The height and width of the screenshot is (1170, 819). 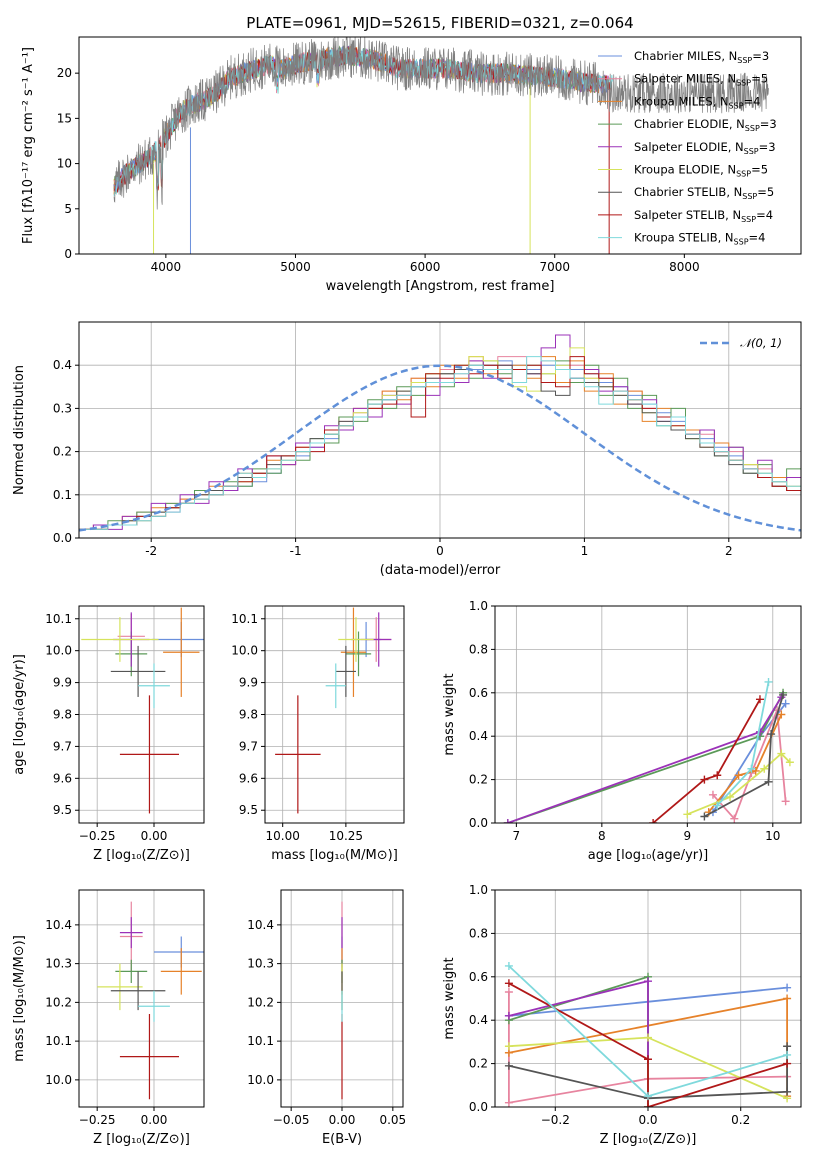 What do you see at coordinates (699, 239) in the screenshot?
I see `legend-label: Kroupa STELIB, NSSP=4` at bounding box center [699, 239].